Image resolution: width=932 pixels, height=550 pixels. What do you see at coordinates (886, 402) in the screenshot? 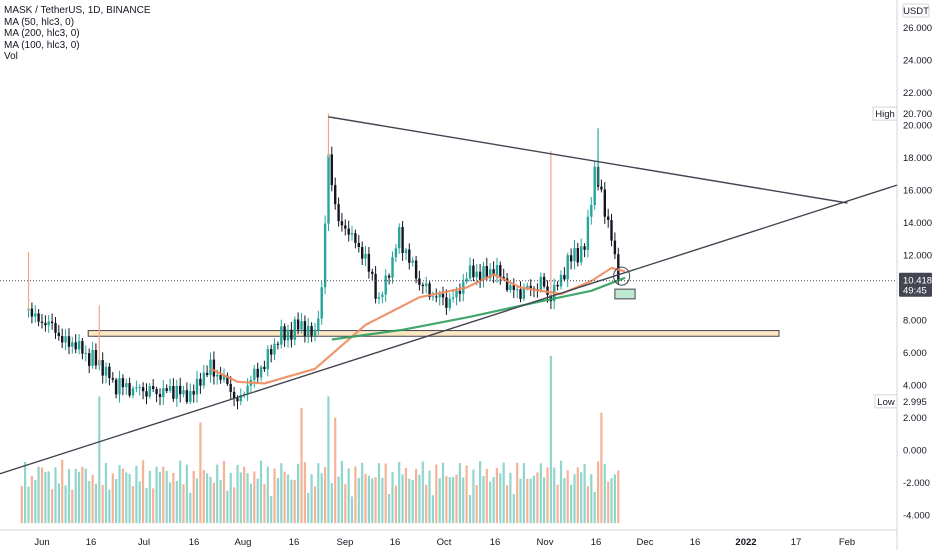
I see `low-tag-label: Low` at bounding box center [886, 402].